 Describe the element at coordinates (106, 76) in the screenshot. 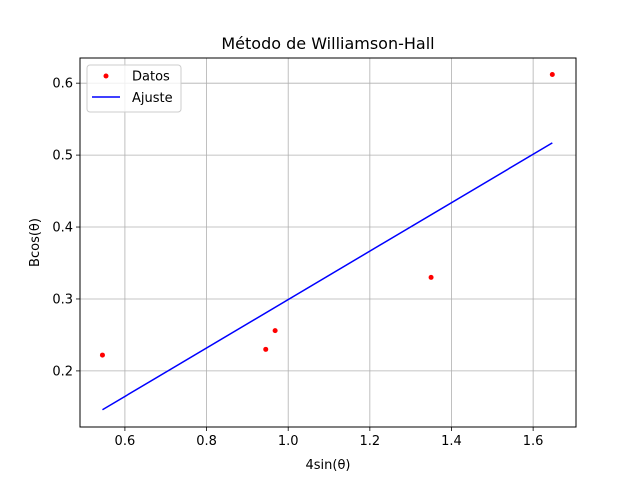

I see `legend-marker-datos` at that location.